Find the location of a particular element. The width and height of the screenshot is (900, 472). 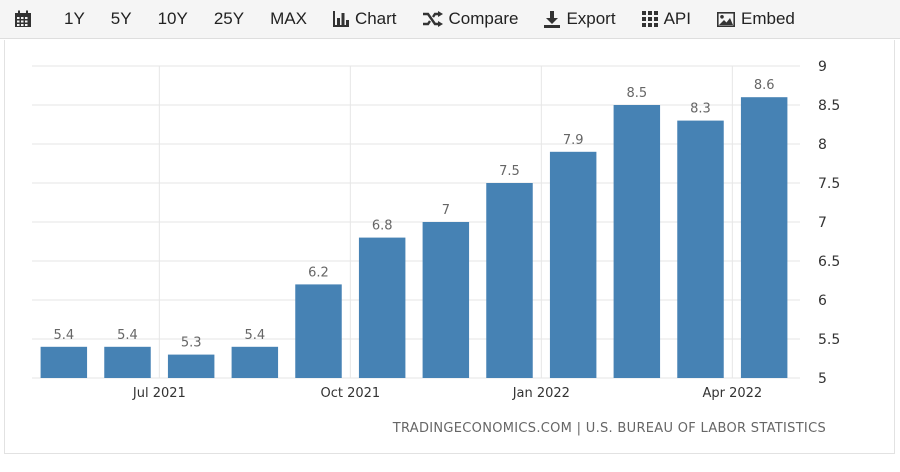

range-10y-button: 10Y is located at coordinates (172, 18).